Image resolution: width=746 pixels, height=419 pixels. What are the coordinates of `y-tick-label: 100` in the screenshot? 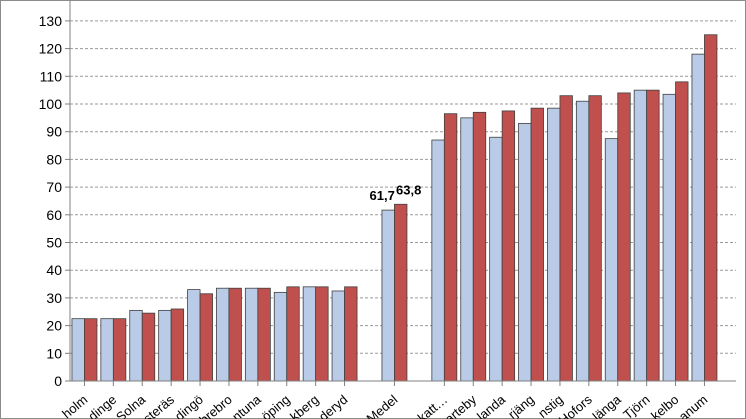 It's located at (51, 104).